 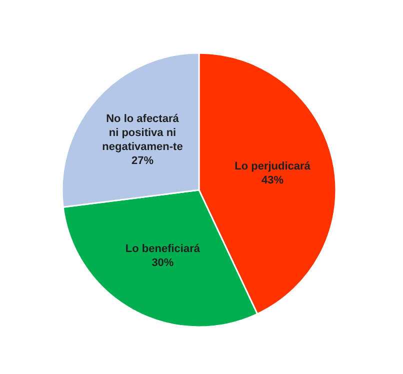 What do you see at coordinates (163, 262) in the screenshot?
I see `data-label: 30%` at bounding box center [163, 262].